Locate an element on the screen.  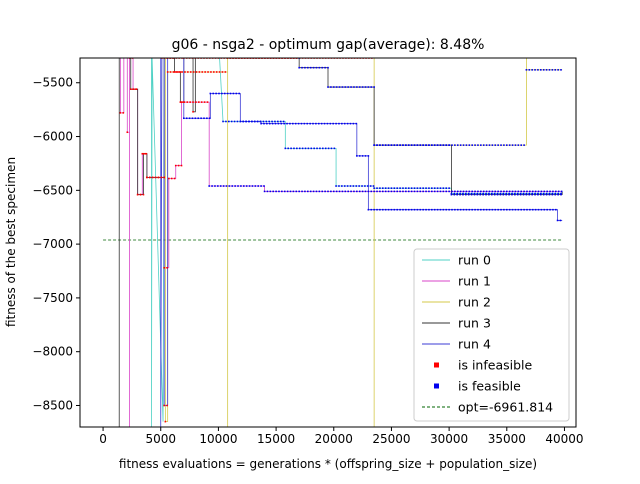
x-tick-label: 15000 is located at coordinates (276, 439).